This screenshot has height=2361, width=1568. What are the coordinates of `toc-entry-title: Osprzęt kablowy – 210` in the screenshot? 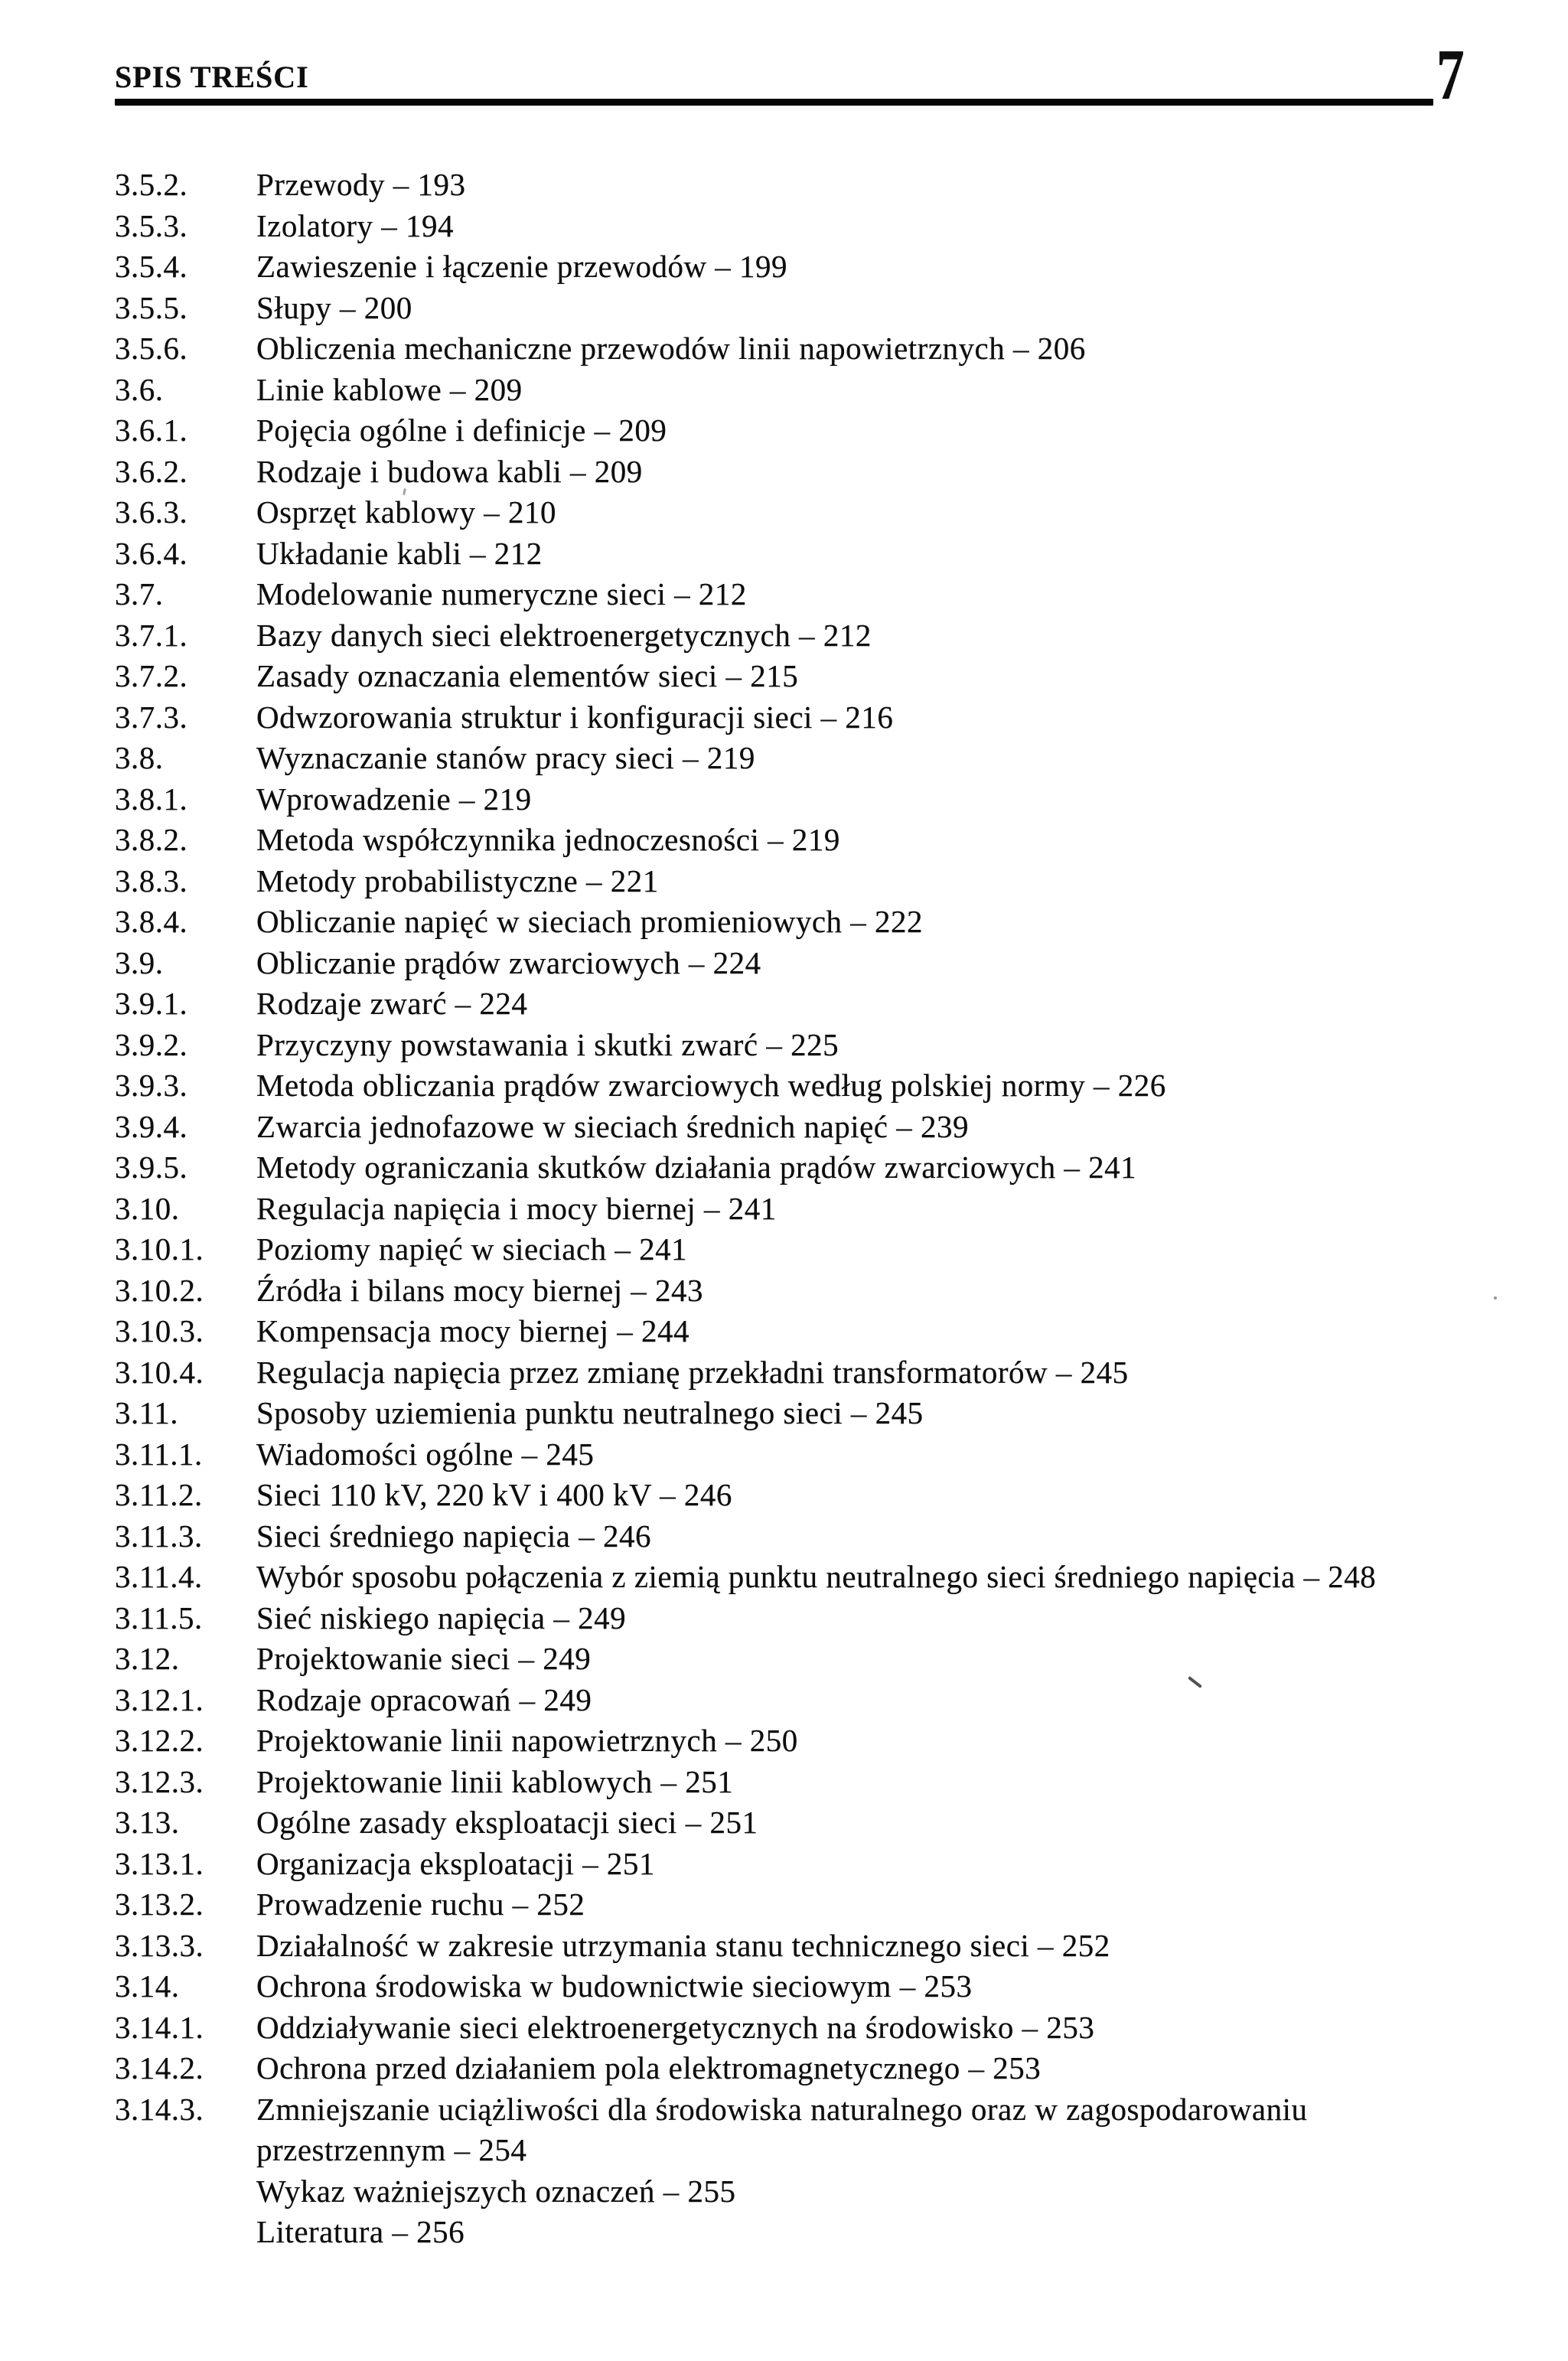 It's located at (406, 512).